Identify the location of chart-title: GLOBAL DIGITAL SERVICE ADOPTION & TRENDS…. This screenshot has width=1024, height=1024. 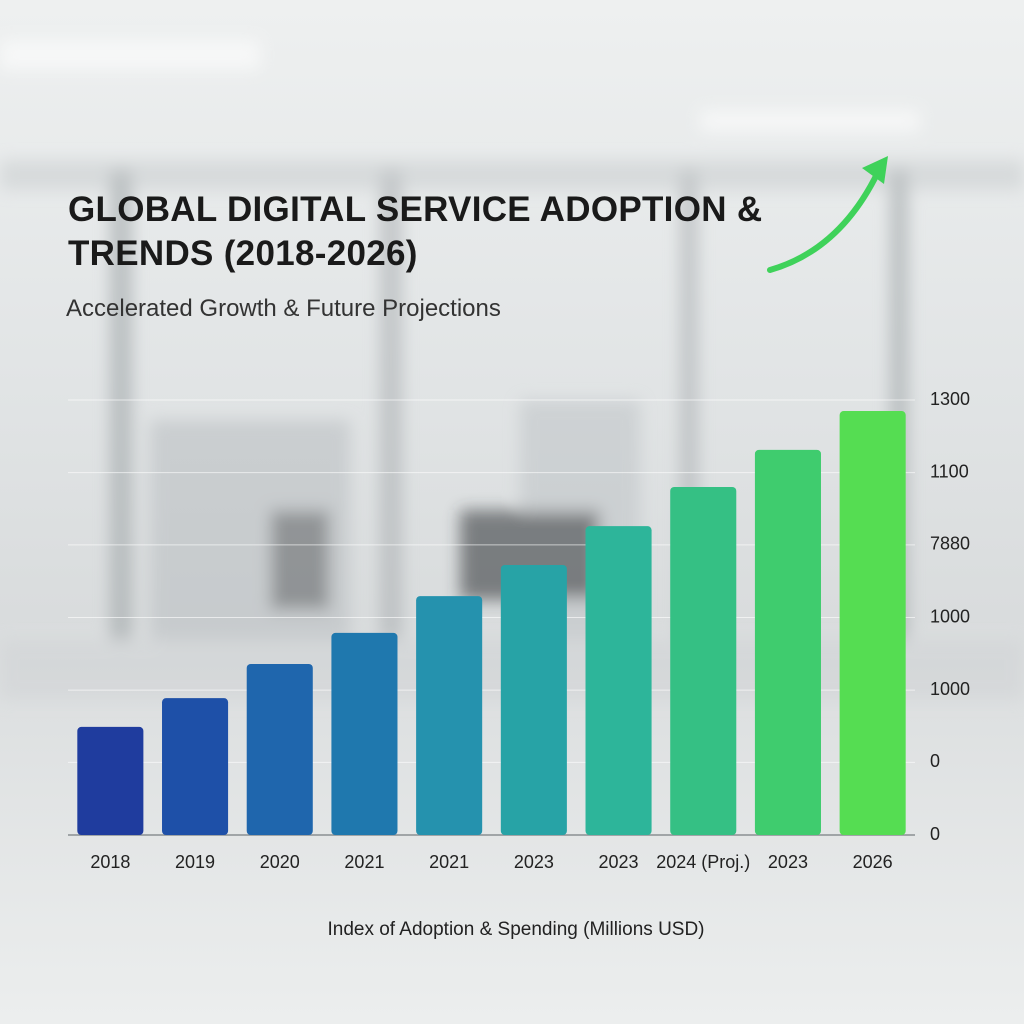
(415, 231).